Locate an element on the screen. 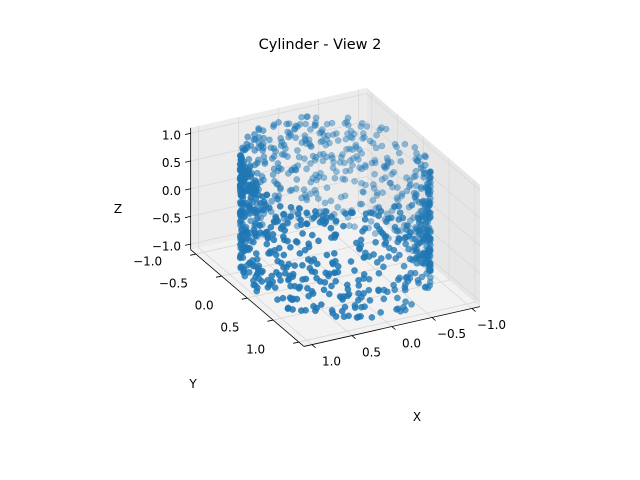 The height and width of the screenshot is (480, 640). gridline-y-floor is located at coordinates (386, 322).